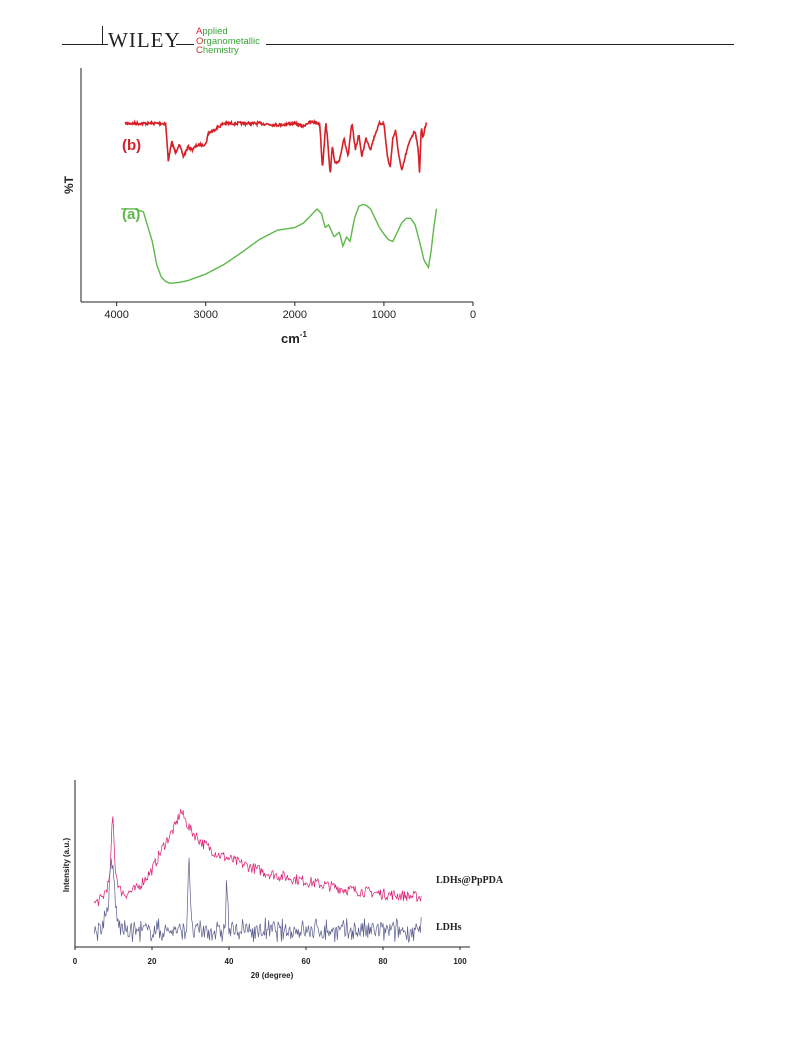  I want to click on xrd-y-label: Intensity (a.u.), so click(66, 865).